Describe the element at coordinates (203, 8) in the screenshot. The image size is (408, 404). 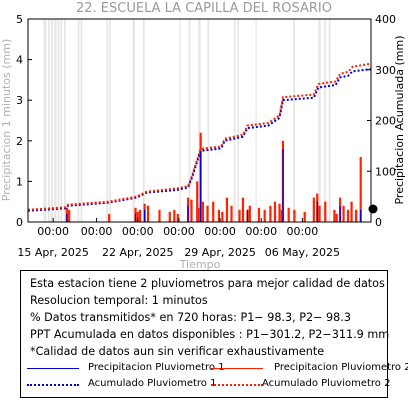
I see `chart-title: 22. ESCUELA LA CAPILLA DEL ROSARIO` at that location.